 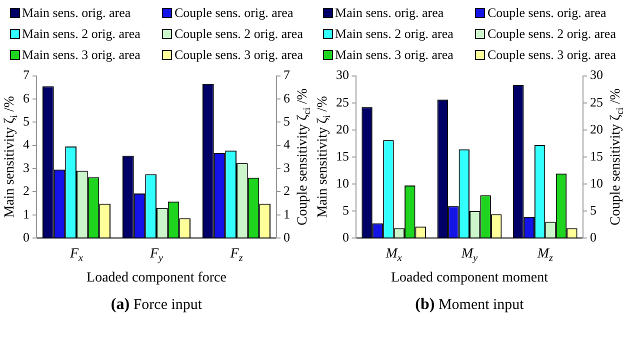 I want to click on y2-tick-label: 15, so click(x=596, y=156).